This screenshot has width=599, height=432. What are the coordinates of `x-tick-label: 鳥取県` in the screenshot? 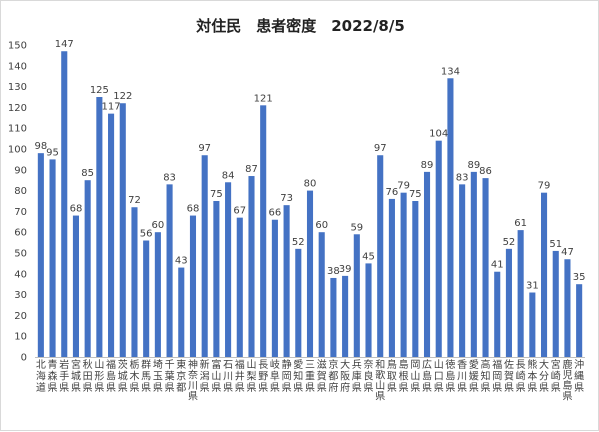 It's located at (392, 376).